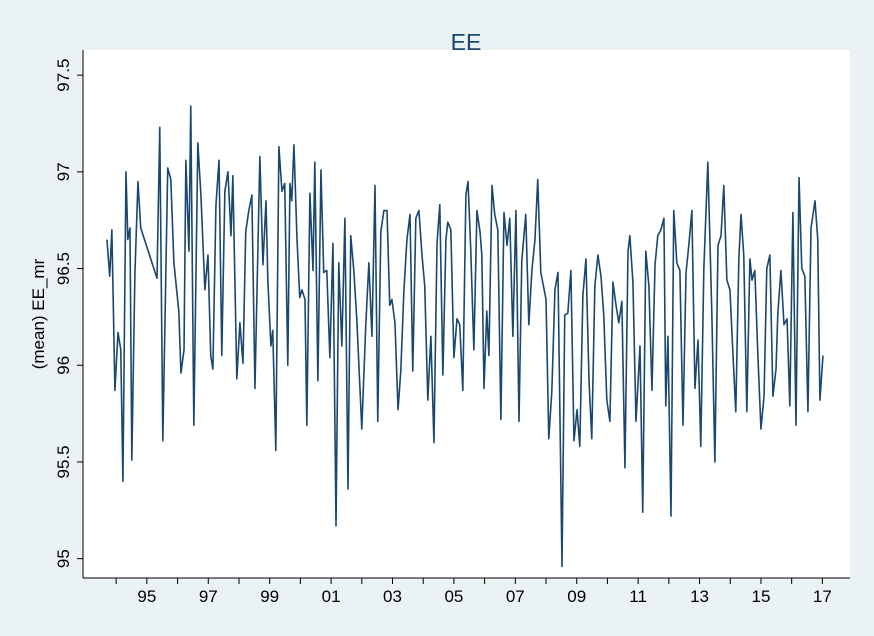  What do you see at coordinates (515, 596) in the screenshot?
I see `x-tick-label: 07` at bounding box center [515, 596].